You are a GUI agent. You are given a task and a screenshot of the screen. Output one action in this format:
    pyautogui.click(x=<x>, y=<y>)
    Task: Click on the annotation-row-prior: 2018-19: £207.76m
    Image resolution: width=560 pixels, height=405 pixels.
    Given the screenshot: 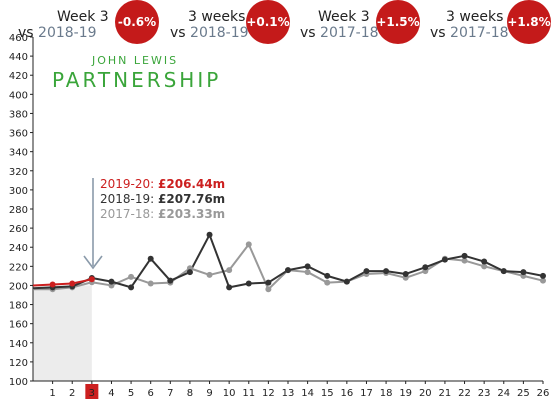 What is the action you would take?
    pyautogui.click(x=162, y=199)
    